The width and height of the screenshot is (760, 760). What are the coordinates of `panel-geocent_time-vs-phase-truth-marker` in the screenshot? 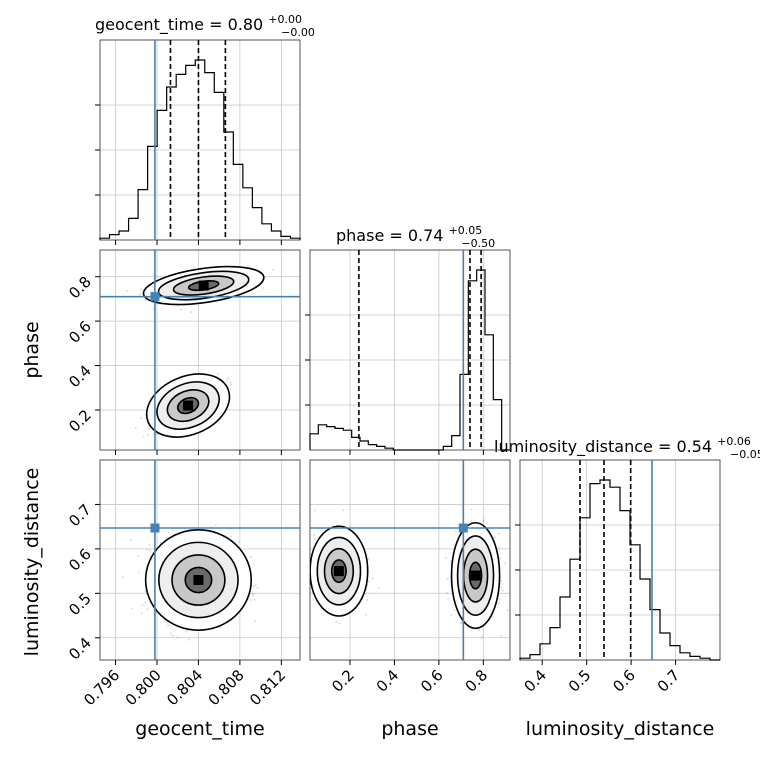 It's located at (155, 297).